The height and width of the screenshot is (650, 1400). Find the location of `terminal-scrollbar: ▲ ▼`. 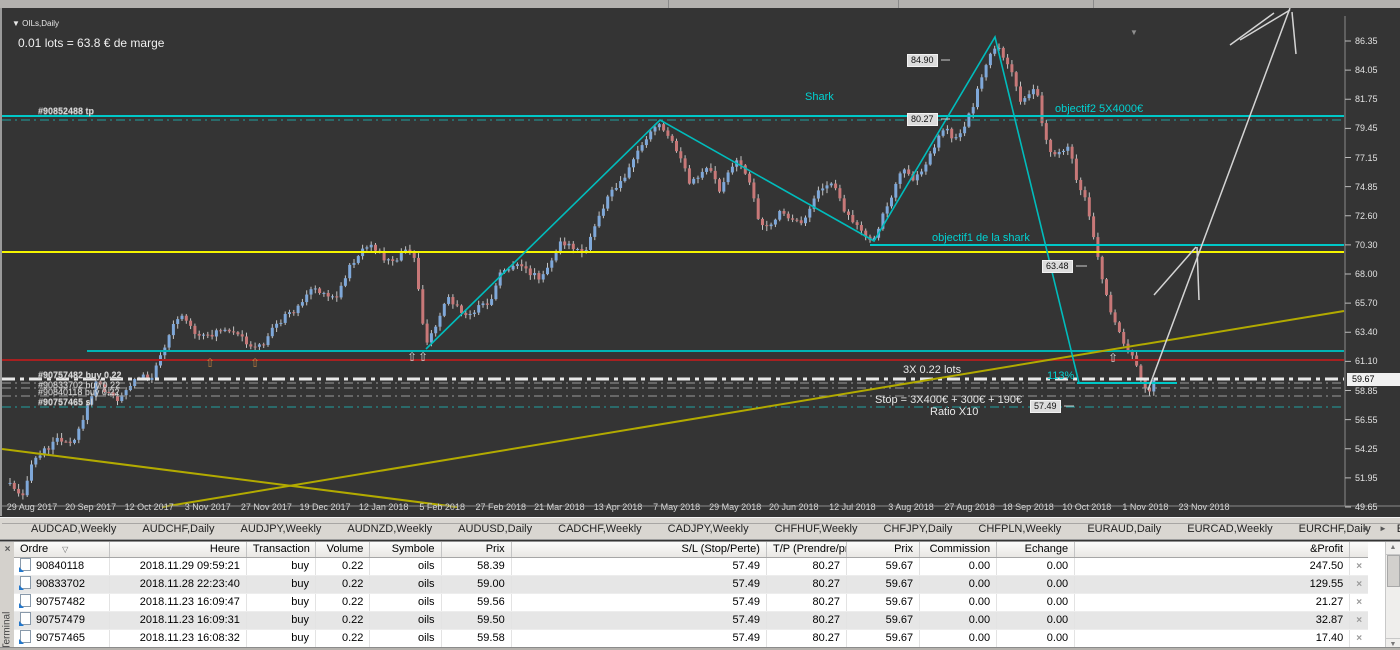

terminal-scrollbar: ▲ ▼ is located at coordinates (1392, 596).